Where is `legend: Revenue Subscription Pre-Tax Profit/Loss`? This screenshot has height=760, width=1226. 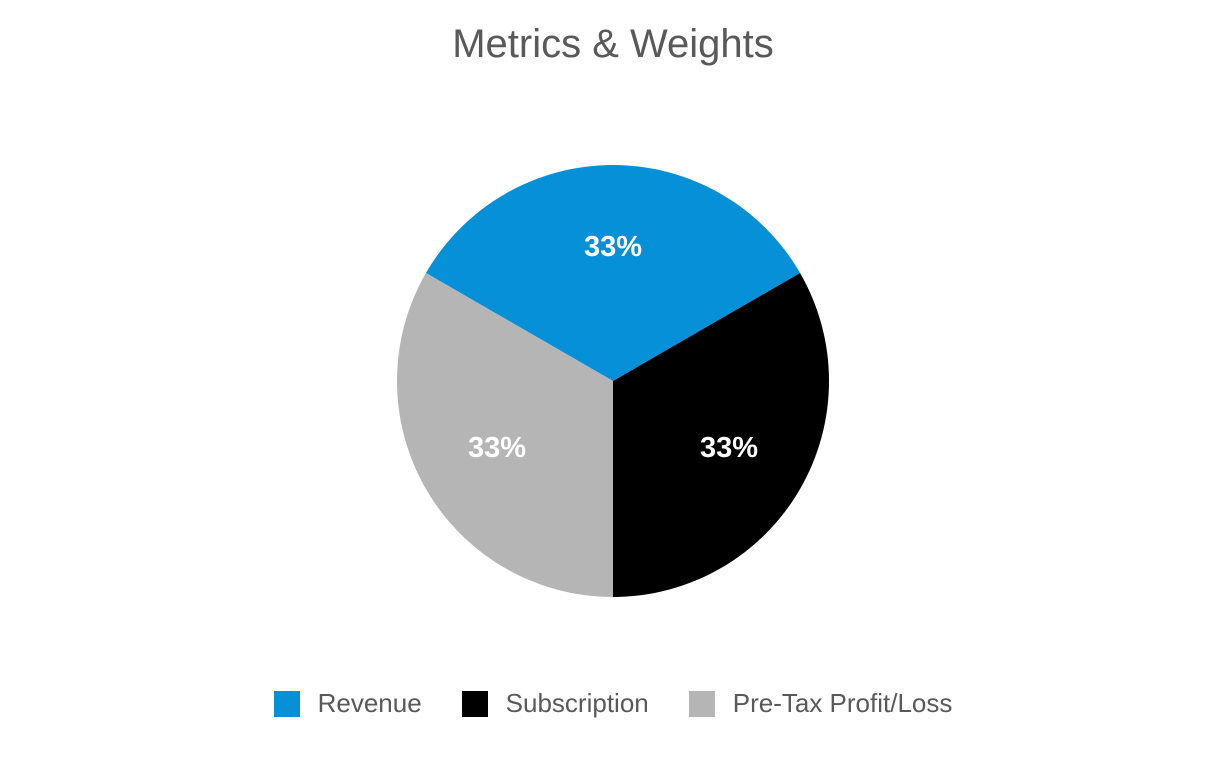
legend: Revenue Subscription Pre-Tax Profit/Loss is located at coordinates (613, 703).